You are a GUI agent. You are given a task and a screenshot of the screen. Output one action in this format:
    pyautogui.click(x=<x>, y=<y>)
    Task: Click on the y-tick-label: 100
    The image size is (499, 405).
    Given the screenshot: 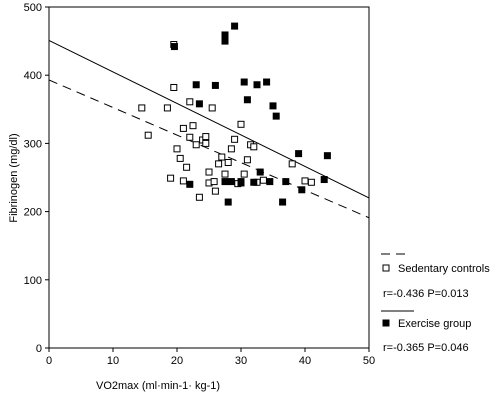 What is the action you would take?
    pyautogui.click(x=33, y=281)
    